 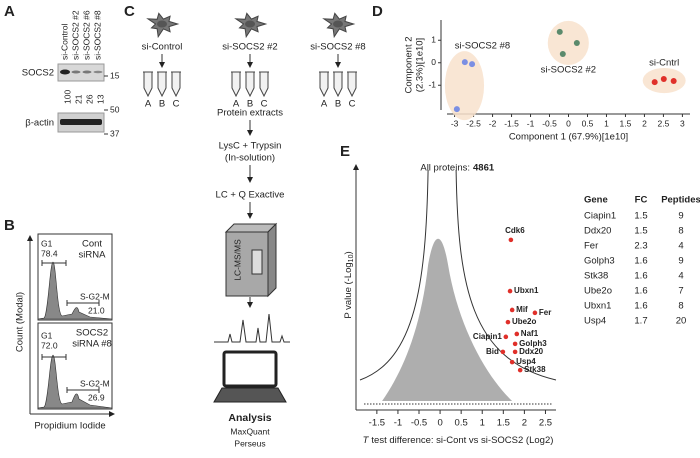 What do you see at coordinates (250, 195) in the screenshot?
I see `step: LC + Q Exactive` at bounding box center [250, 195].